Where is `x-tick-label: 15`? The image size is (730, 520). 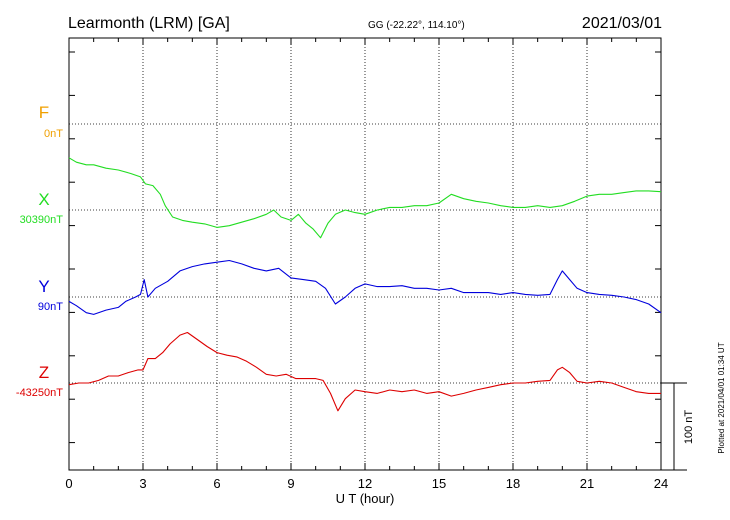 x-tick-label: 15 is located at coordinates (439, 483).